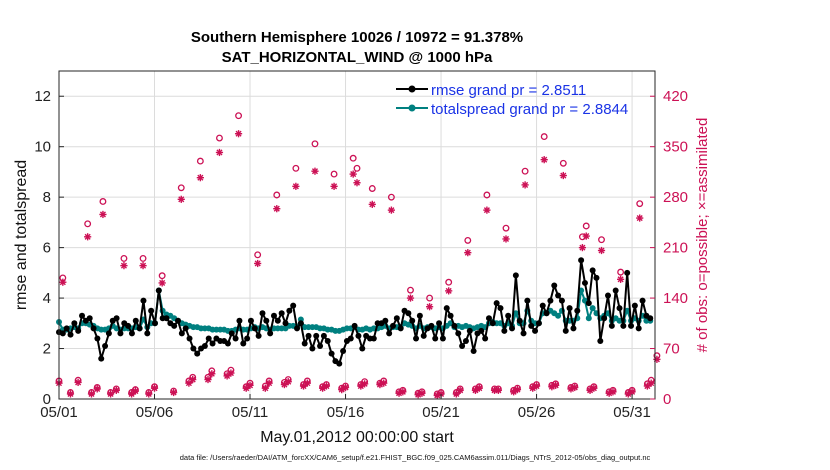 The width and height of the screenshot is (830, 470). Describe the element at coordinates (675, 298) in the screenshot. I see `y-right-tick-label: 140` at that location.